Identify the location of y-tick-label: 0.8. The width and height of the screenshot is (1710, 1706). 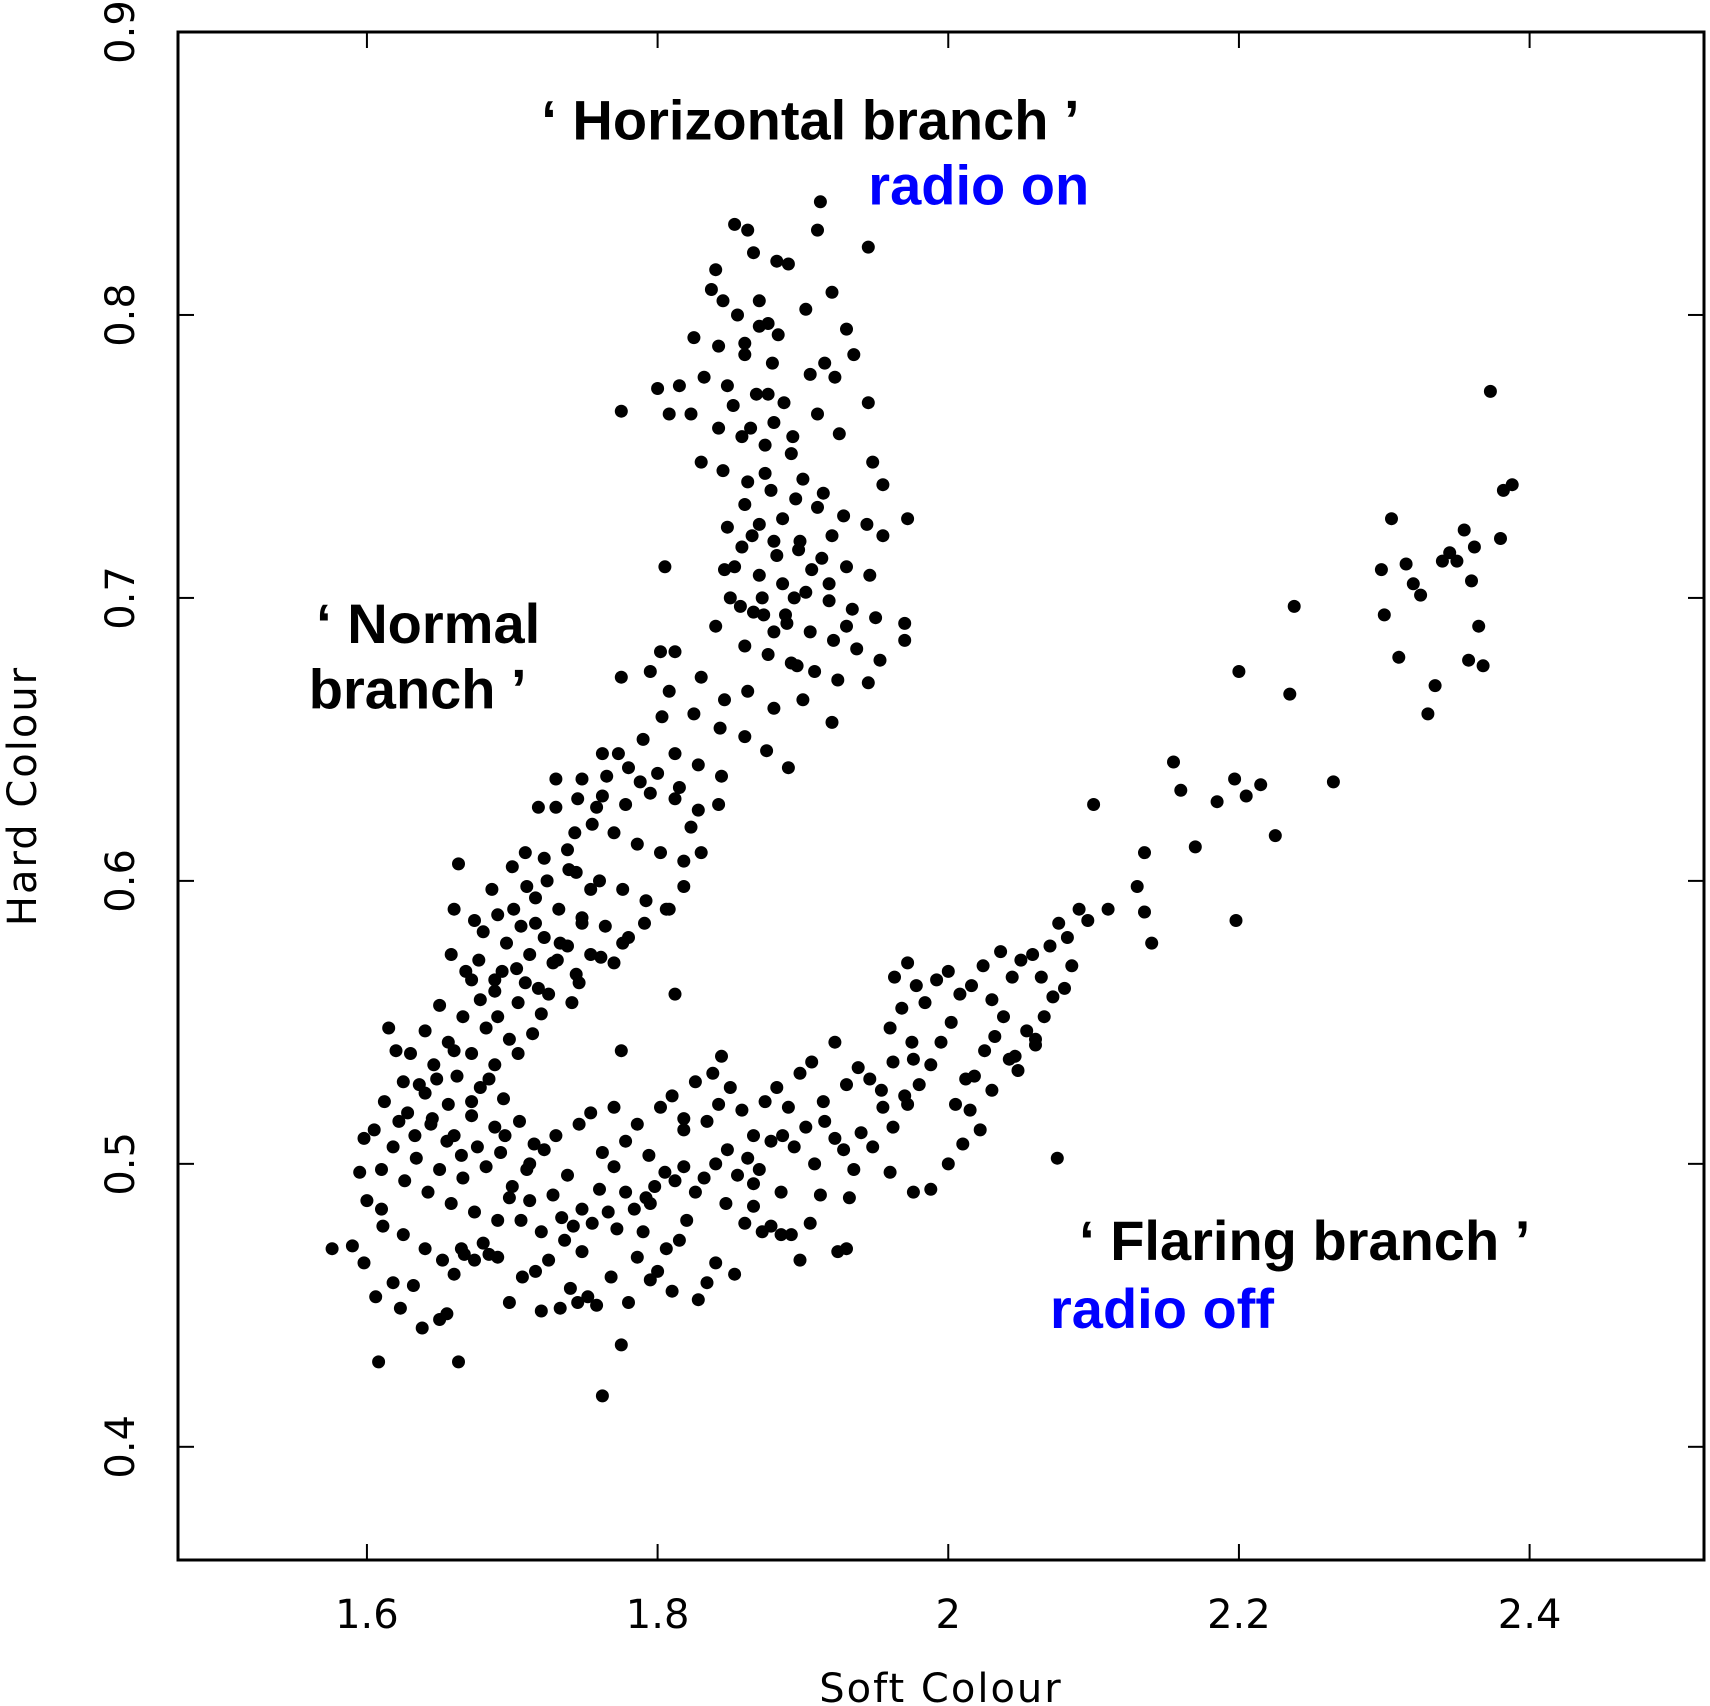
(121, 315).